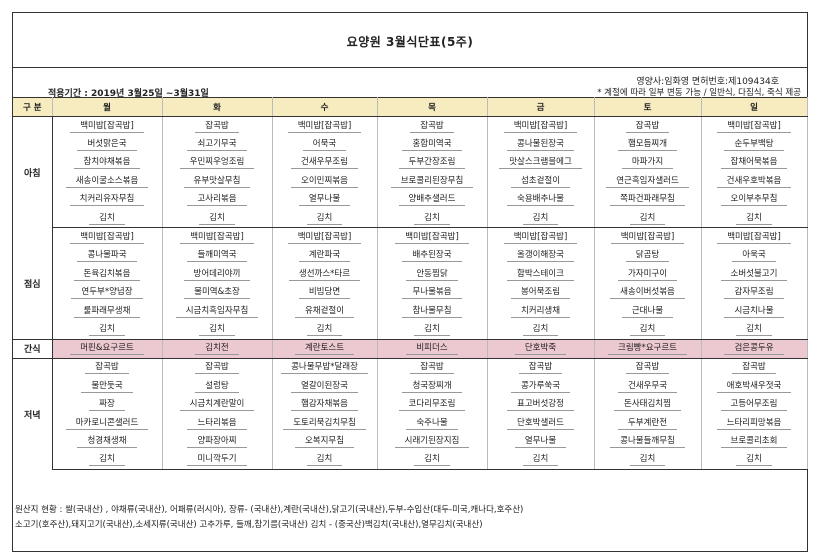  Describe the element at coordinates (647, 405) in the screenshot. I see `menu-item: 돈사태김치찜` at that location.